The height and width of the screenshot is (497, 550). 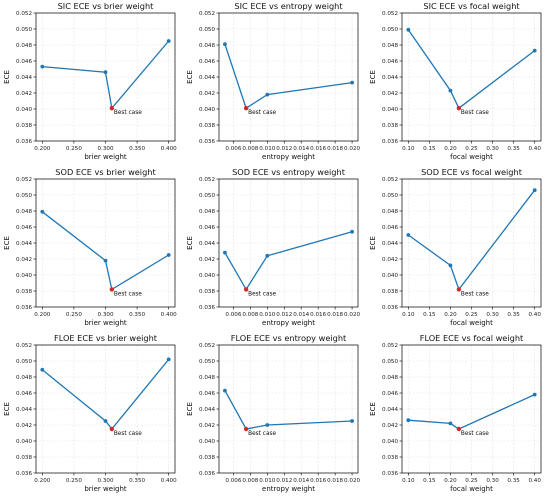 I want to click on x-tick-label: 0.014, so click(x=301, y=149).